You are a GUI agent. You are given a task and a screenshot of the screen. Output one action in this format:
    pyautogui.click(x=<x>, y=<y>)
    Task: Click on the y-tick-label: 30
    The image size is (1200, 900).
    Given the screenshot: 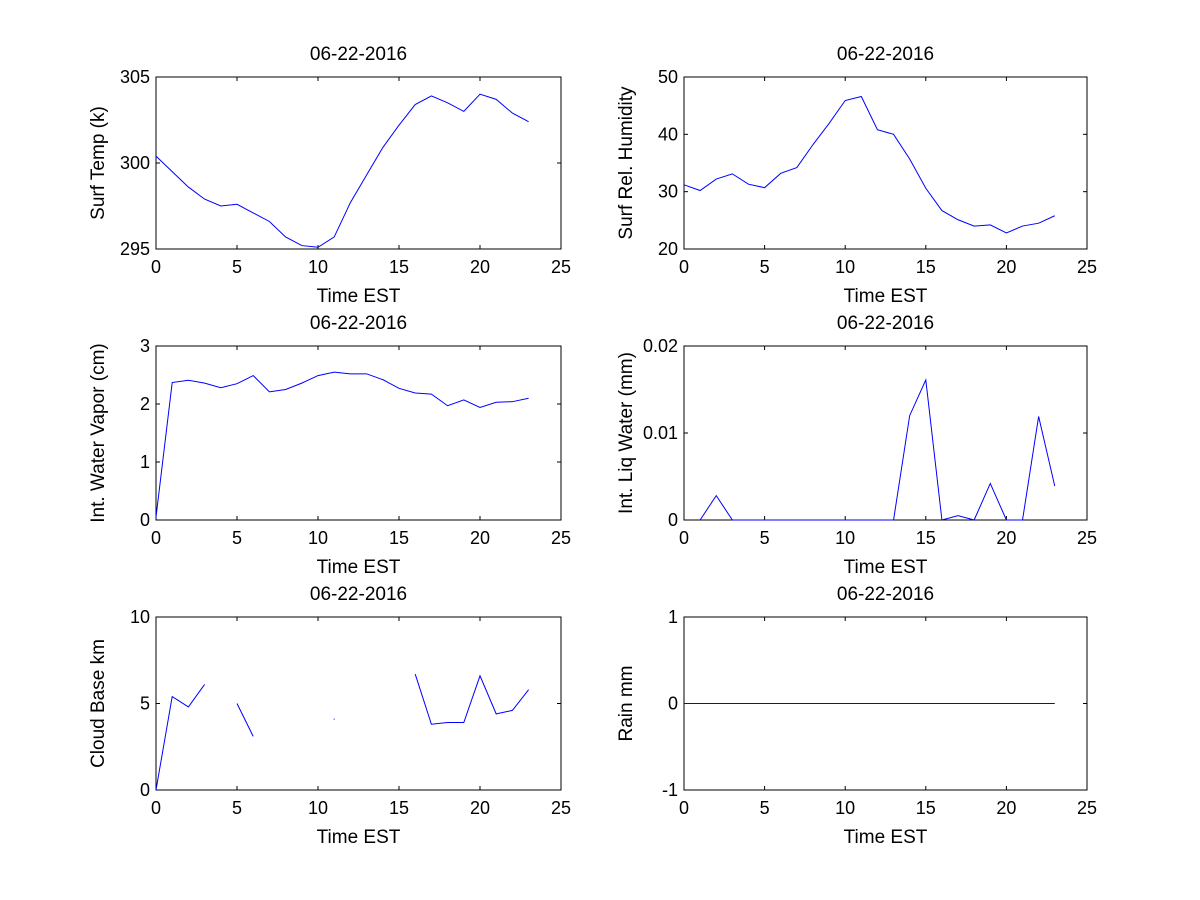 What is the action you would take?
    pyautogui.click(x=668, y=192)
    